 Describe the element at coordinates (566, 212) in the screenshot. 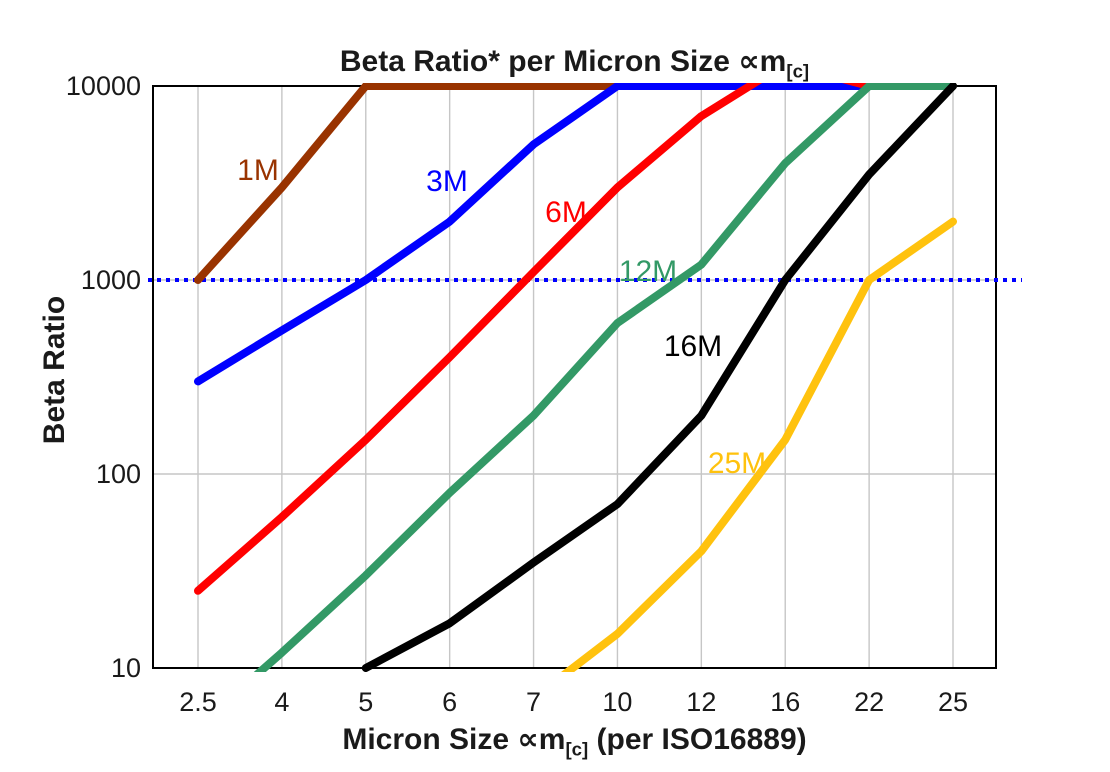

I see `series-label-6M: 6M` at that location.